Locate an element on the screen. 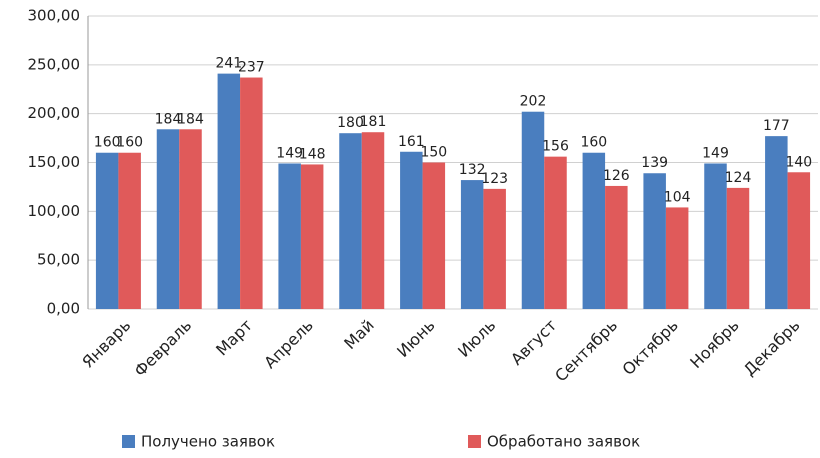 This screenshot has height=458, width=820. x-tick-label: Январь is located at coordinates (106, 344).